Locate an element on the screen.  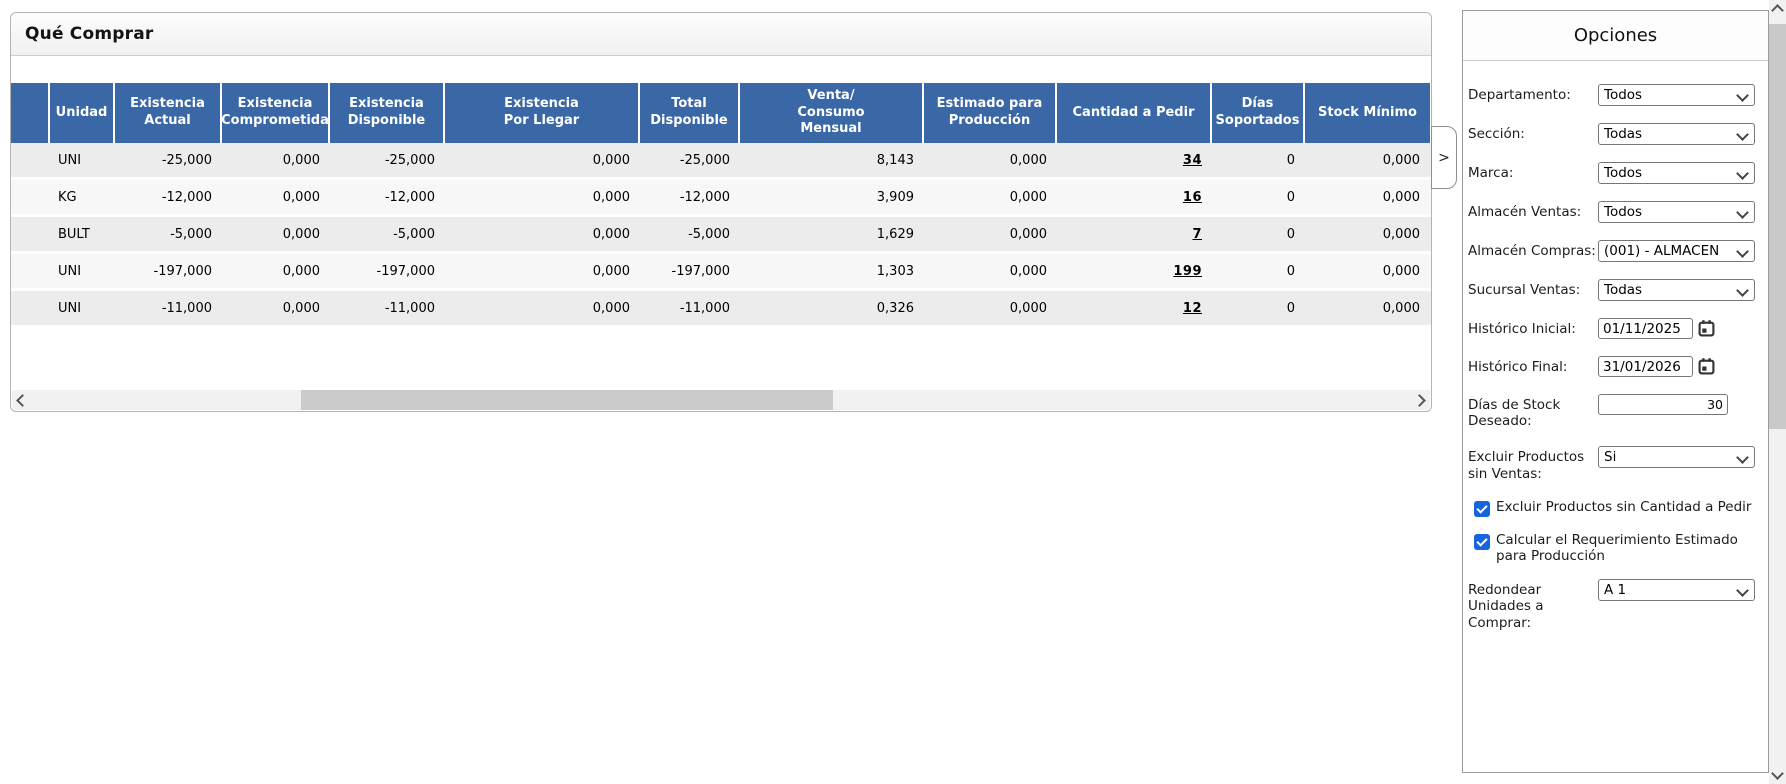
cell-existencia-disponible: -197,000 is located at coordinates (405, 271).